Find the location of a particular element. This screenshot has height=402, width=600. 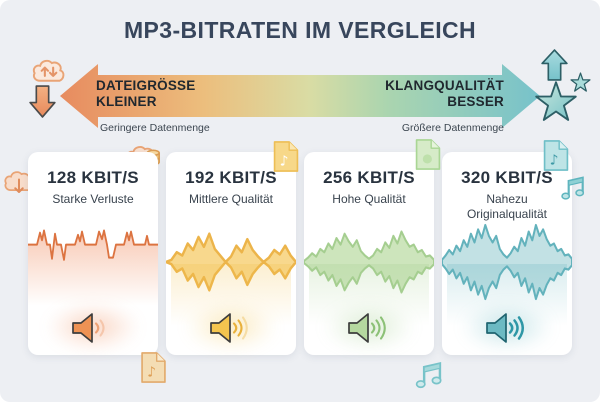

speaker-icon-3-waves is located at coordinates (367, 328).